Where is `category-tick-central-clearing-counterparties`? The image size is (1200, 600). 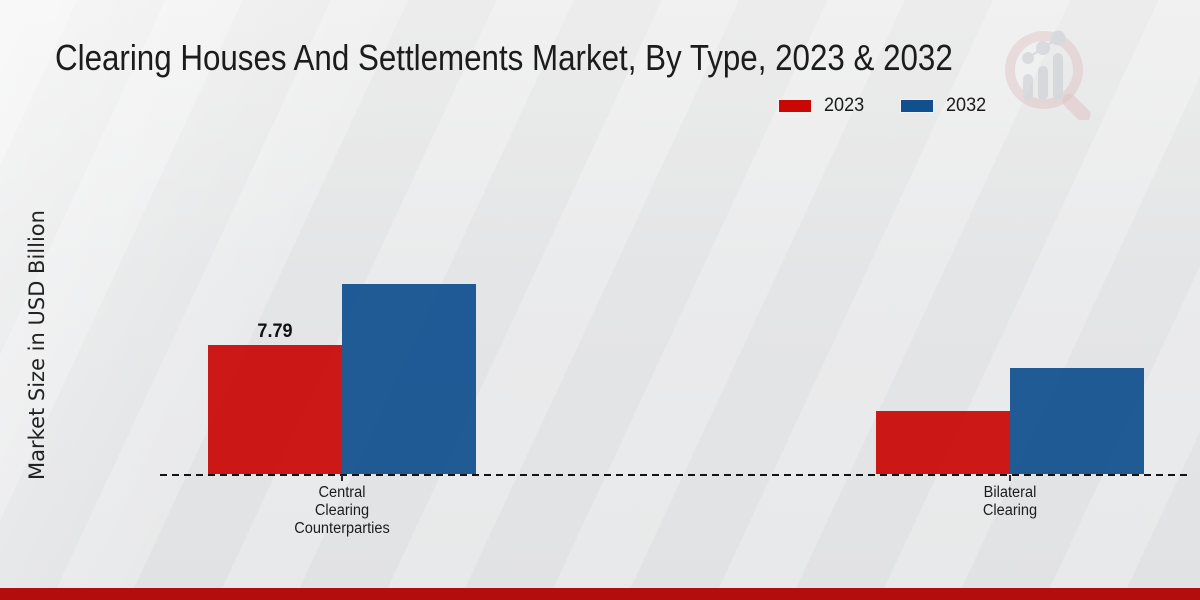 category-tick-central-clearing-counterparties is located at coordinates (342, 477).